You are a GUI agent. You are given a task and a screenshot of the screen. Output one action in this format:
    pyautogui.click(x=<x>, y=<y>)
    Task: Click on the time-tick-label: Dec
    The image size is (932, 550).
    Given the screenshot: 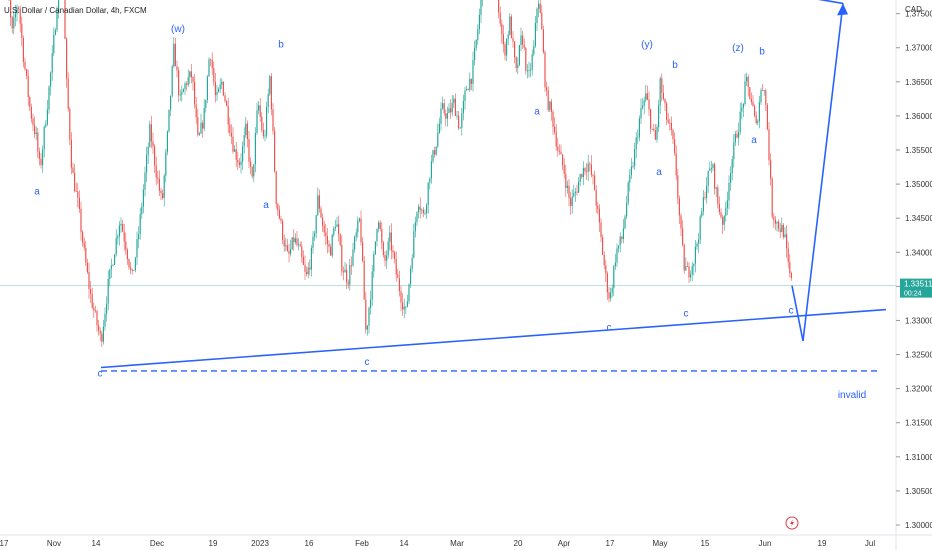 What is the action you would take?
    pyautogui.click(x=157, y=543)
    